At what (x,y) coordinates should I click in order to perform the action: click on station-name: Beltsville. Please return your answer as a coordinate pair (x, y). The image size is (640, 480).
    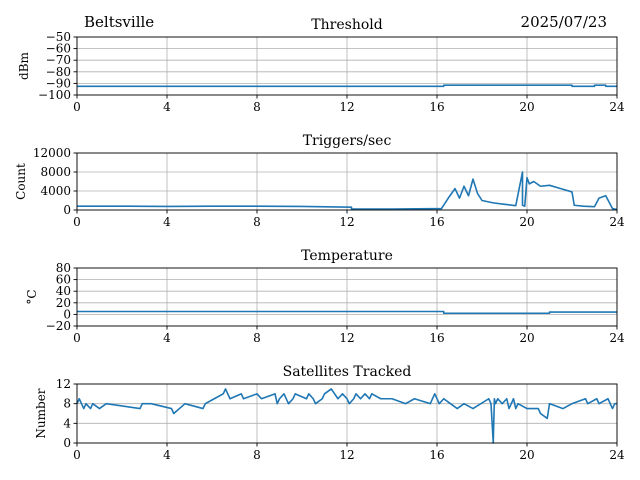
    Looking at the image, I should click on (119, 22).